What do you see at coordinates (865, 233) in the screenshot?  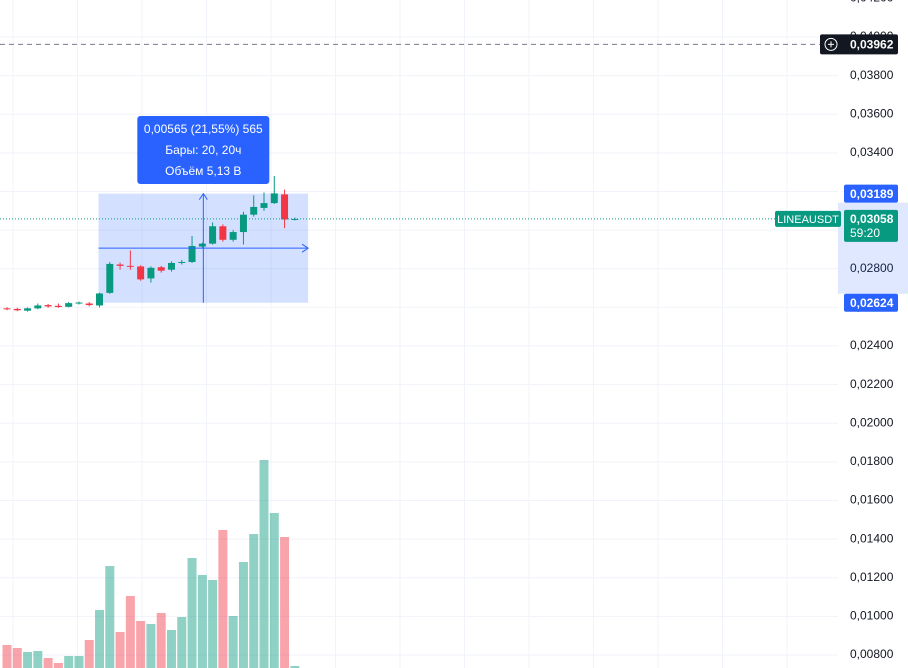 I see `countdown: 59:20` at bounding box center [865, 233].